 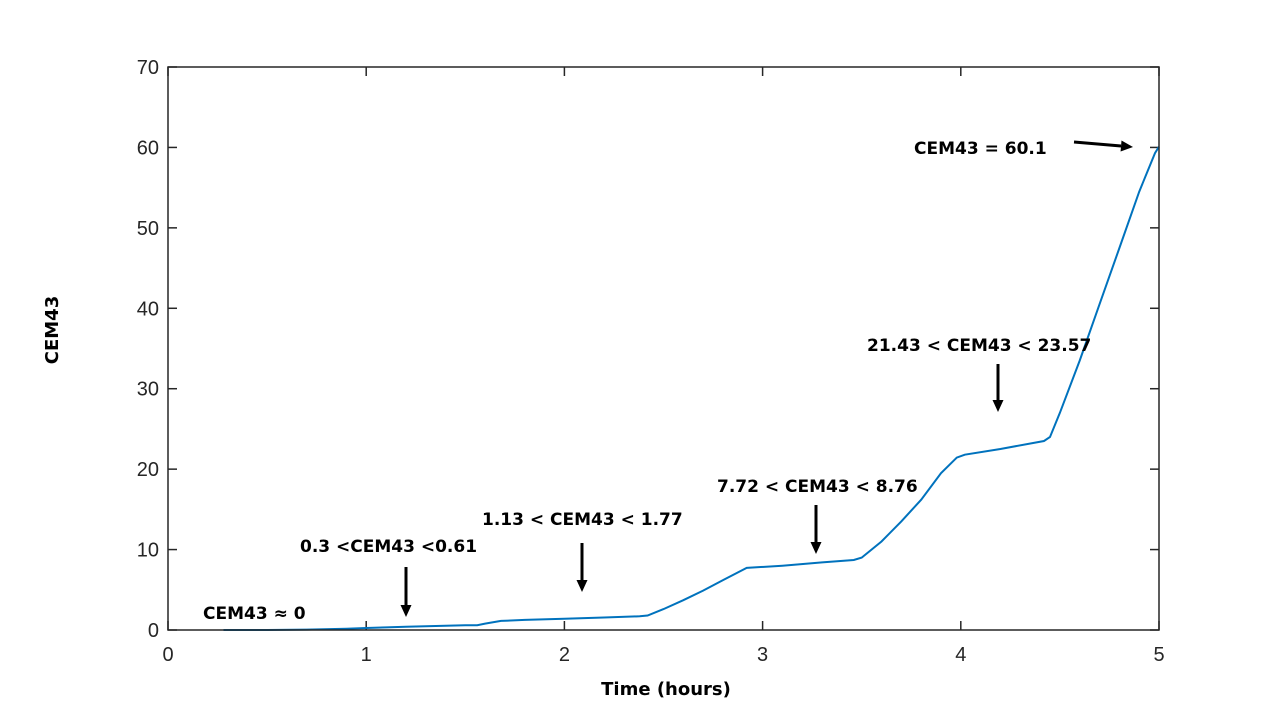 I want to click on annotation-label-5: CEM43 ≈ 0, so click(x=254, y=614).